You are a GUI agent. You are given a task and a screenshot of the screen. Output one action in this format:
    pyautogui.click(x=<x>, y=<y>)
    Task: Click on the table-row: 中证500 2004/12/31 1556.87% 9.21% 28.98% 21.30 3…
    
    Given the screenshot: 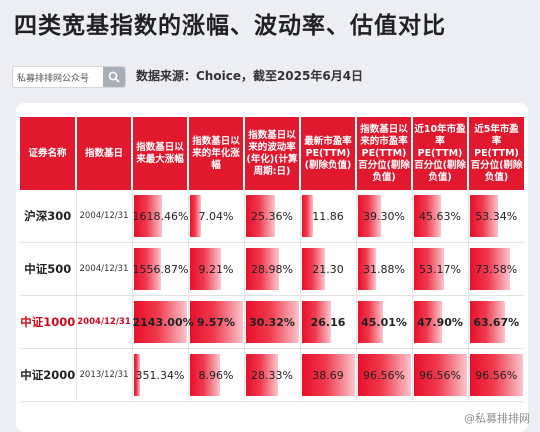 What is the action you would take?
    pyautogui.click(x=272, y=269)
    